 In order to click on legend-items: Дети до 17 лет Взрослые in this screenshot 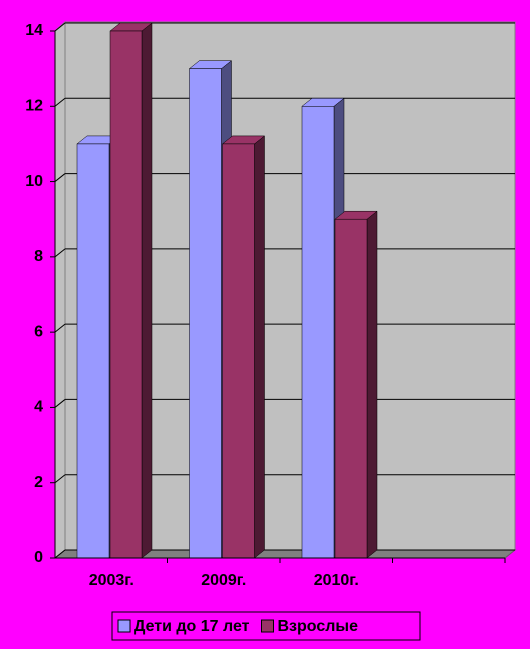, I will do `click(238, 626)`.